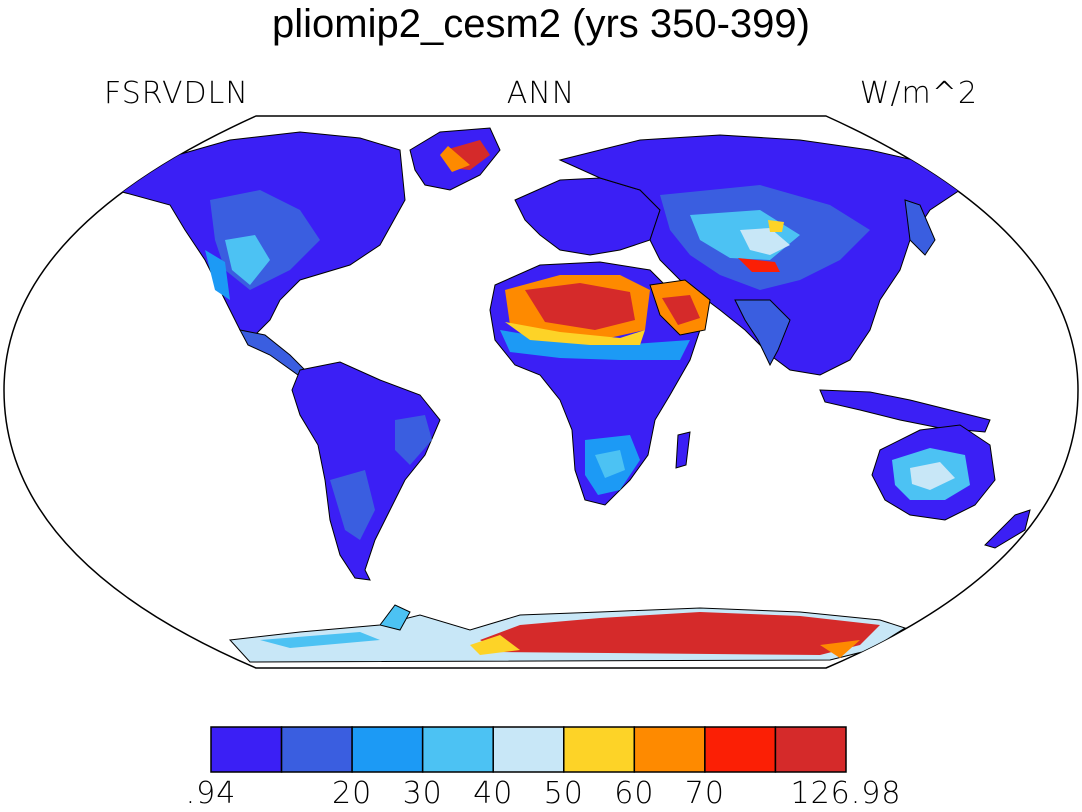 This screenshot has height=812, width=1082. Describe the element at coordinates (176, 93) in the screenshot. I see `variable-label: FSRVDLN` at that location.